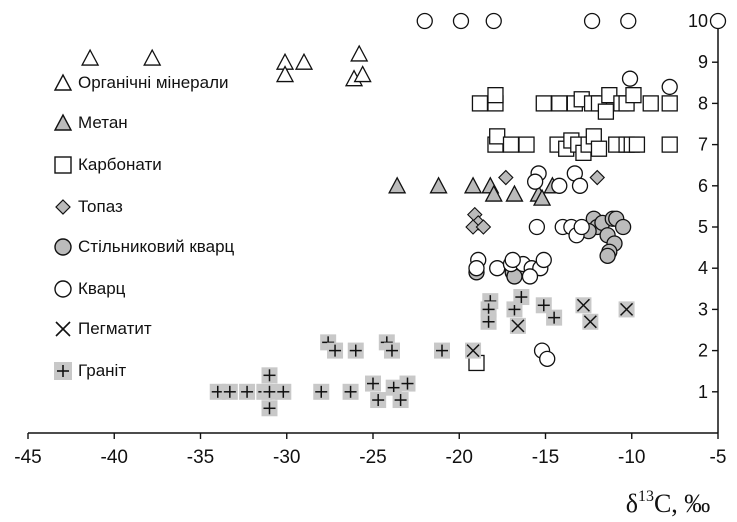 The width and height of the screenshot is (737, 522). Describe the element at coordinates (703, 309) in the screenshot. I see `y-tick-label: 3` at that location.